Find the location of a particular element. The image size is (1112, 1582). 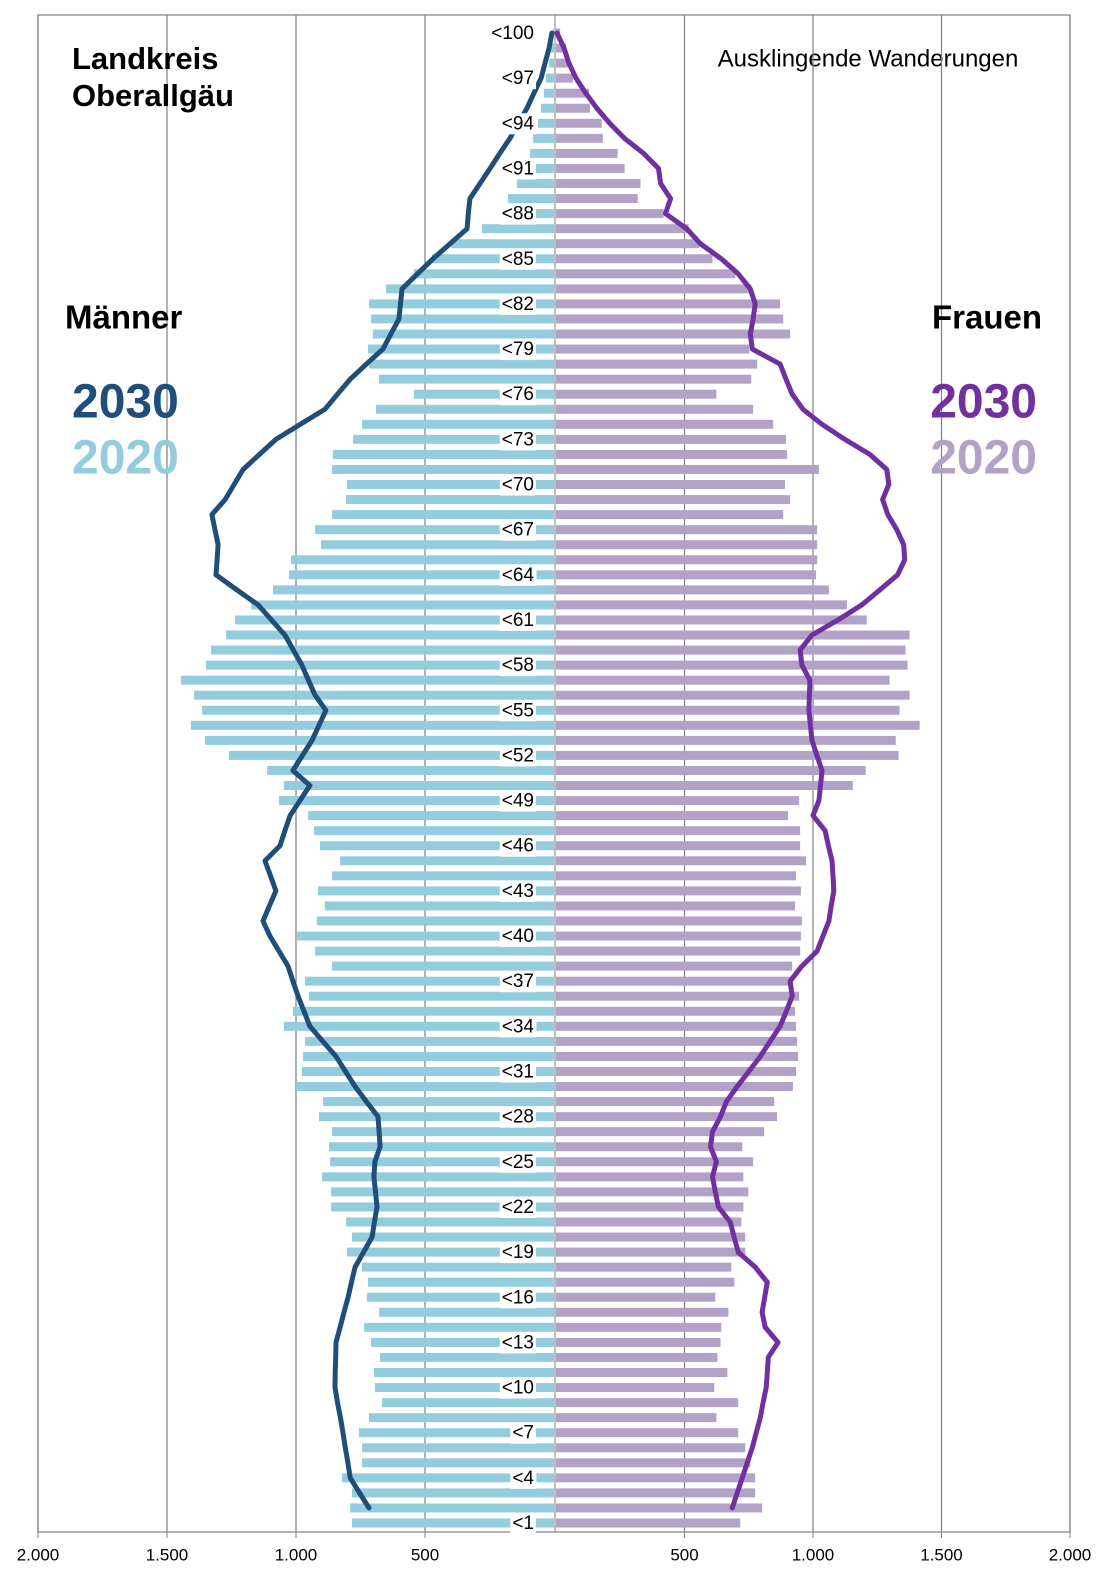

age-label: <16 is located at coordinates (518, 1297).